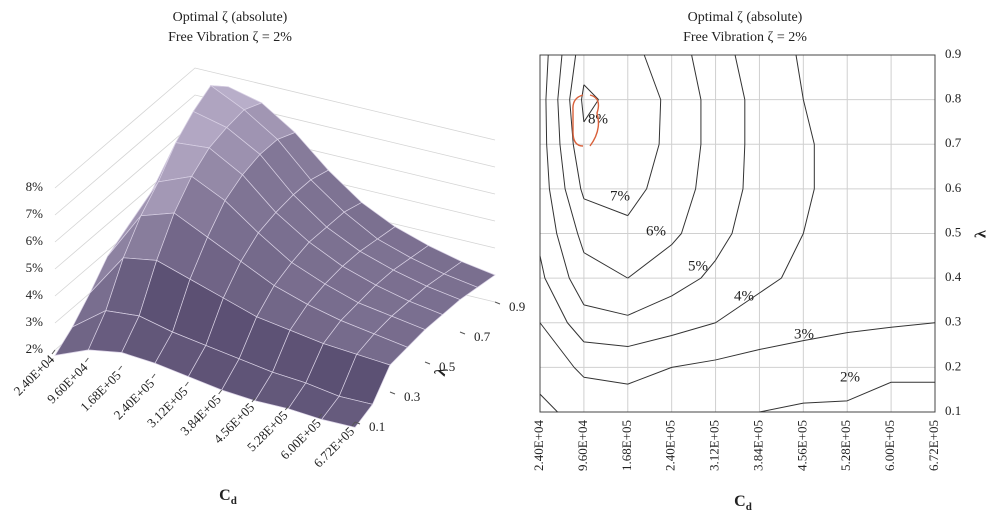 This screenshot has width=992, height=515. What do you see at coordinates (953, 365) in the screenshot?
I see `y-tick-label: 0.2` at bounding box center [953, 365].